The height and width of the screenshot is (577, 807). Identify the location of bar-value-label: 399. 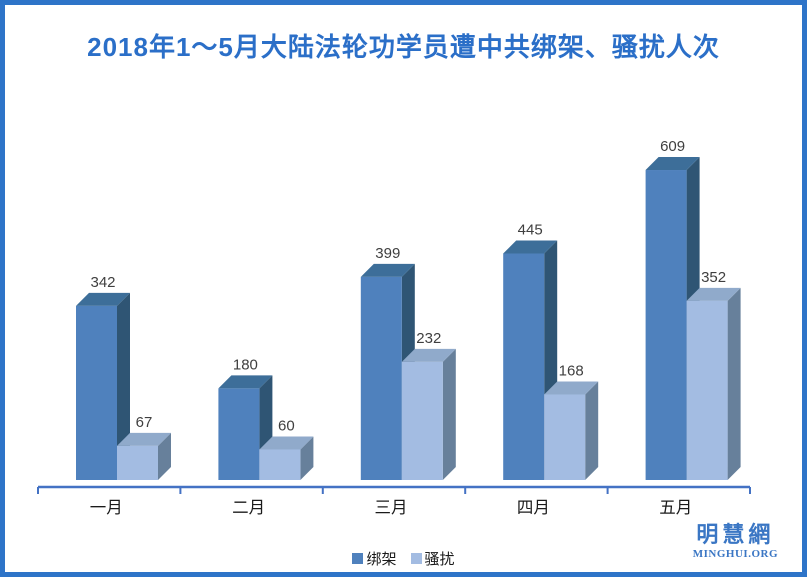
(387, 253).